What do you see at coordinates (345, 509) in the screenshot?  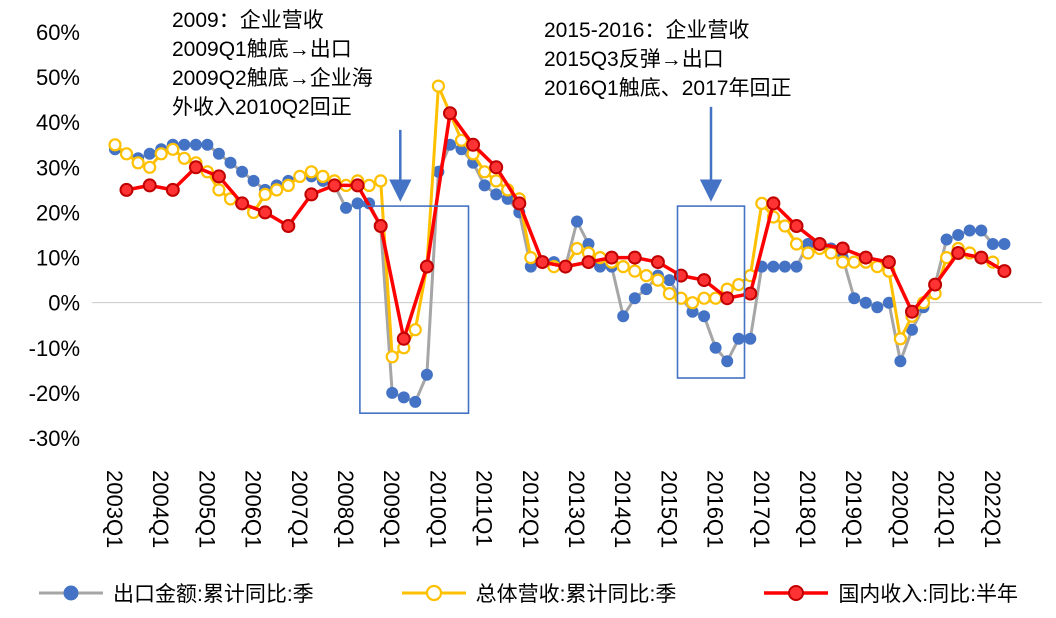 I see `x-axis-tick-label: 2008Q1` at bounding box center [345, 509].